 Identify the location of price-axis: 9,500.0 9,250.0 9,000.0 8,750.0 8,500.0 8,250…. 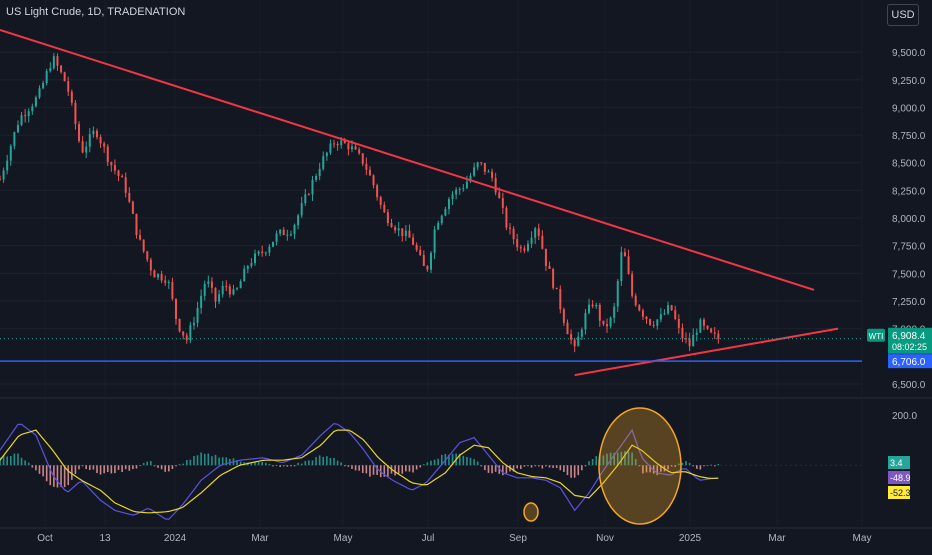
(909, 235).